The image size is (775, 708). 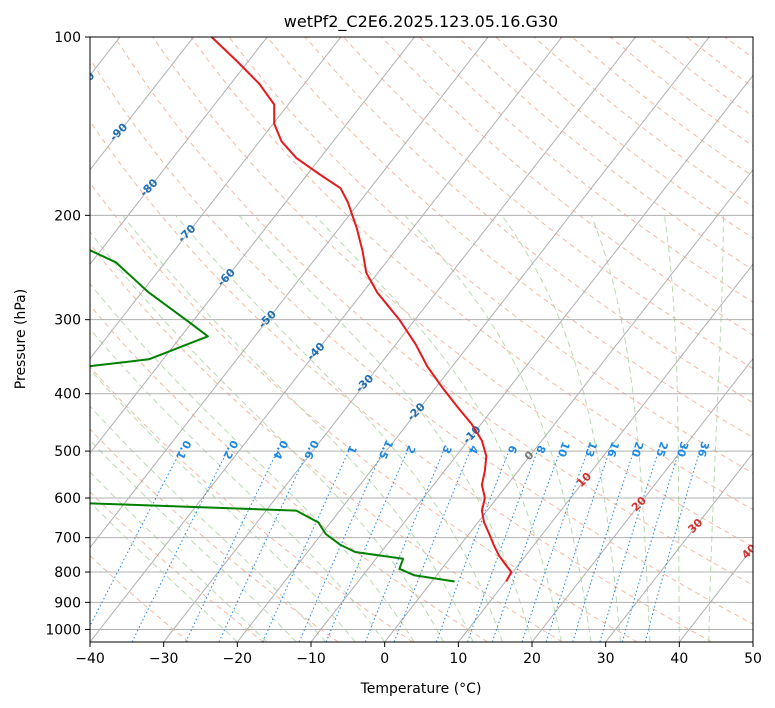 What do you see at coordinates (446, 449) in the screenshot?
I see `mixing-ratio-label: 3` at bounding box center [446, 449].